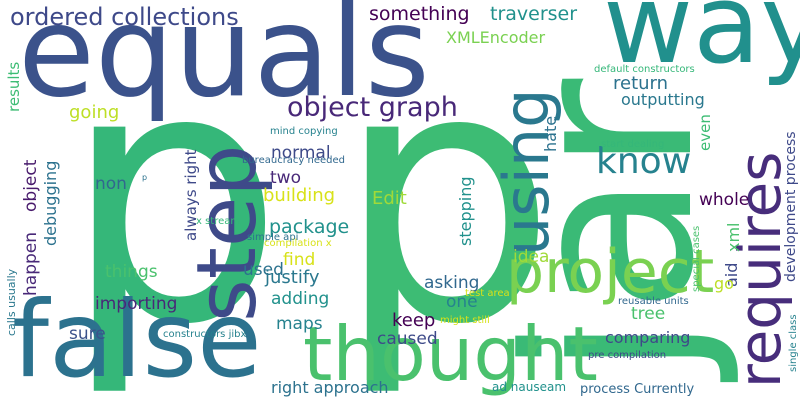 The width and height of the screenshot is (800, 400). Describe the element at coordinates (644, 69) in the screenshot. I see `word: default constructors` at that location.